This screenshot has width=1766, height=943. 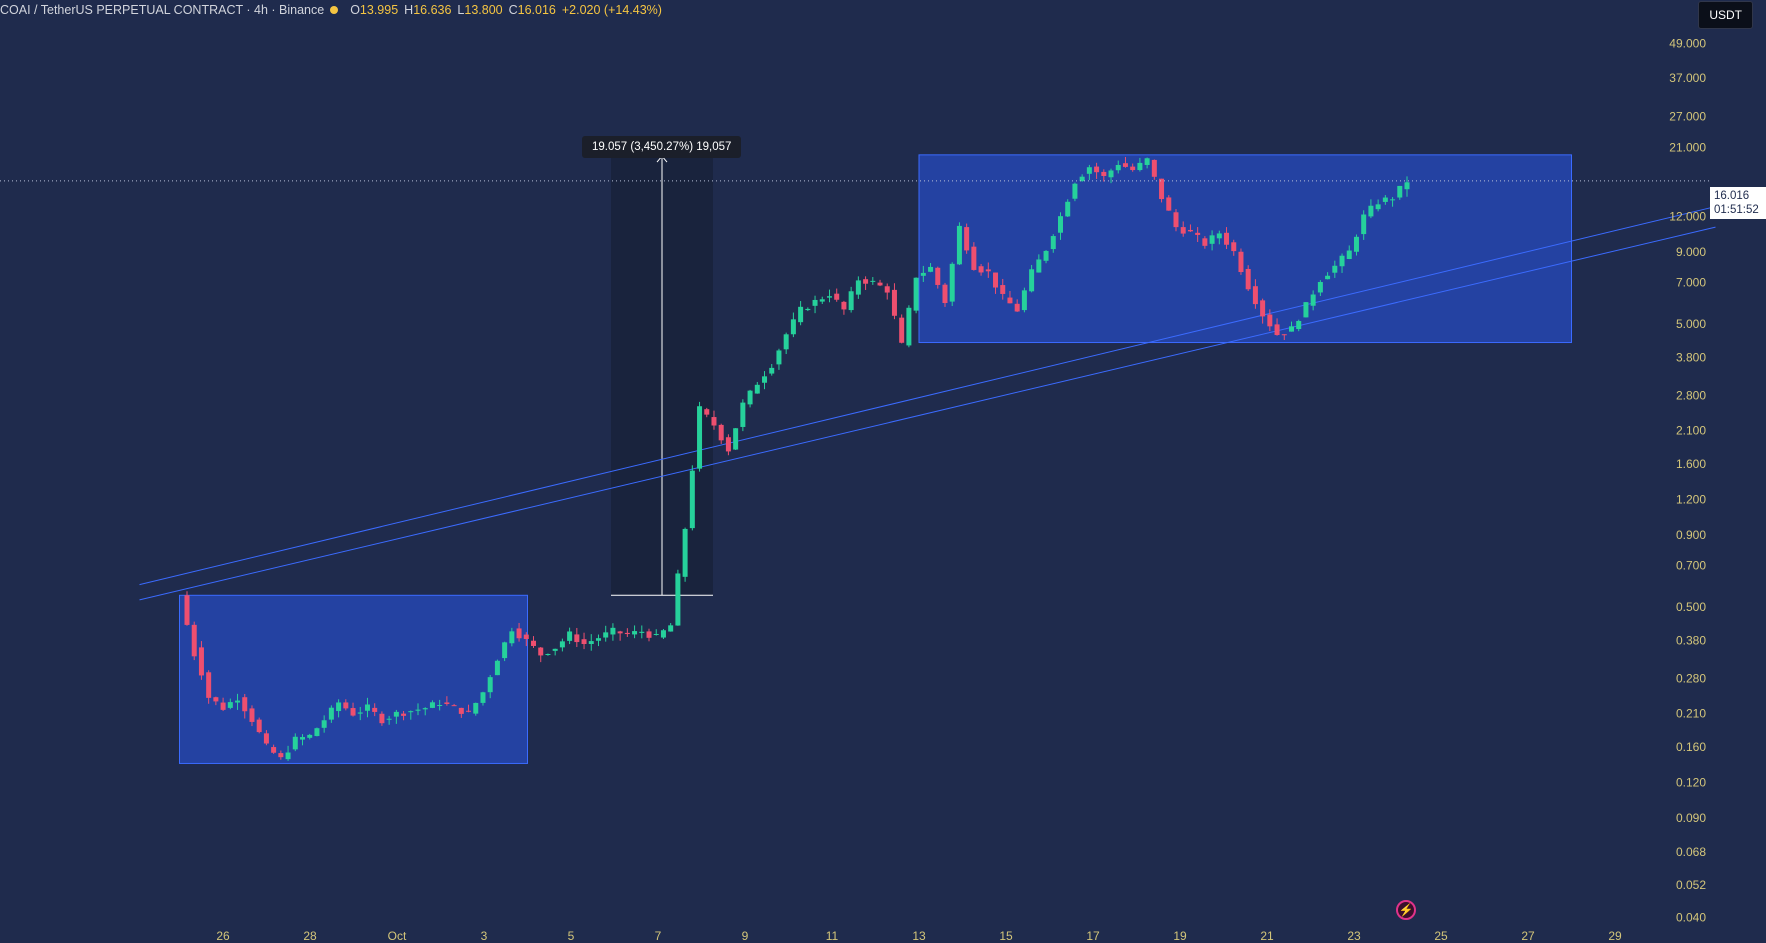 What do you see at coordinates (334, 10) in the screenshot?
I see `market-status-icon` at bounding box center [334, 10].